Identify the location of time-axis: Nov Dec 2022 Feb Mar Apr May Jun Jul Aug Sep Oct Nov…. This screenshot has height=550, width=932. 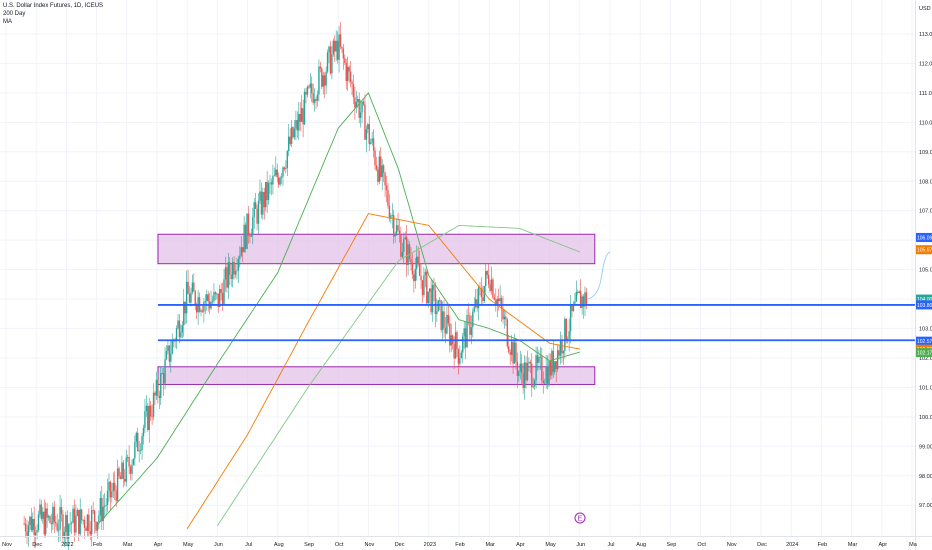
(466, 542).